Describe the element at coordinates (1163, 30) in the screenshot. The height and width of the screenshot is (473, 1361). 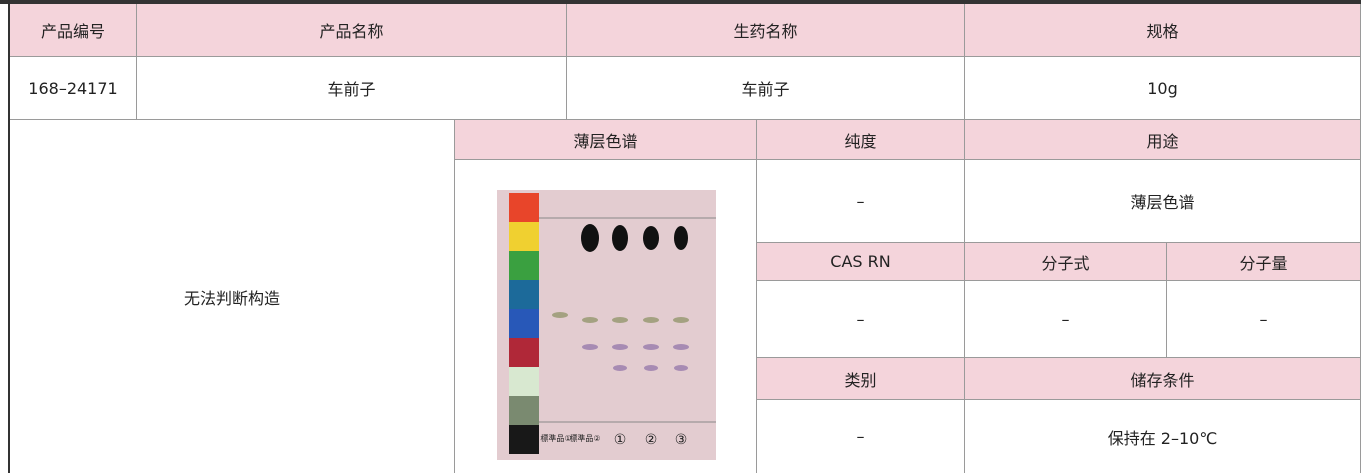
I see `header-cell: 规格` at that location.